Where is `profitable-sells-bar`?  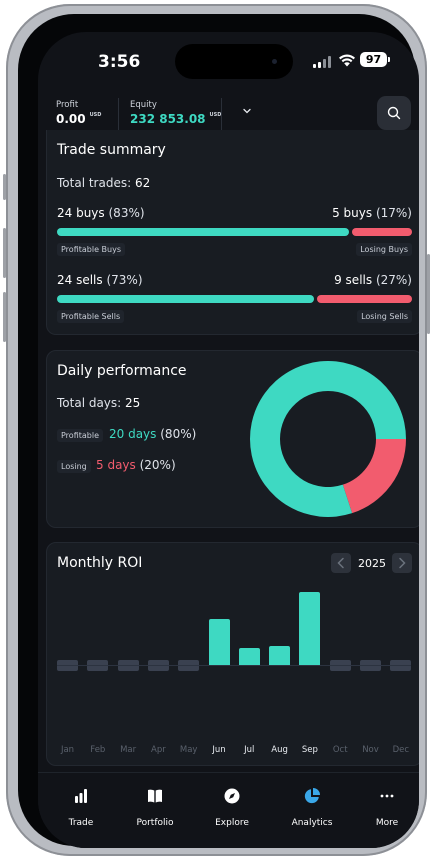 profitable-sells-bar is located at coordinates (185, 299).